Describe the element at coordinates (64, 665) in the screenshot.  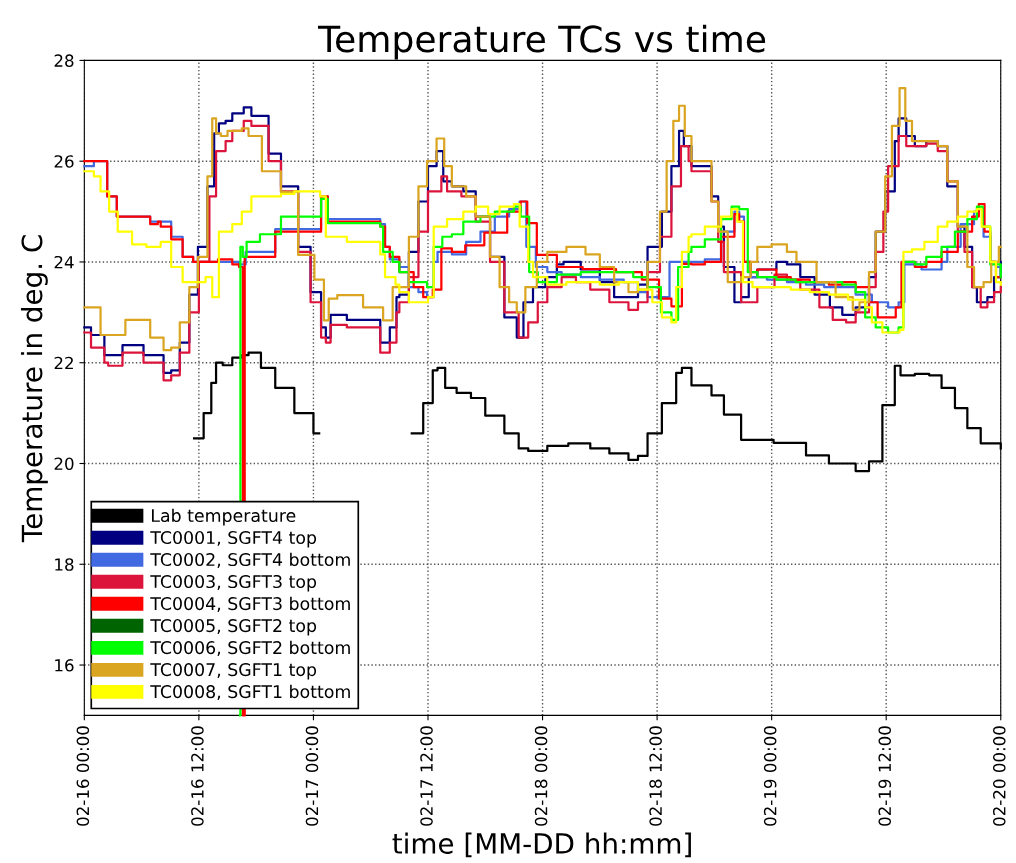
I see `y-tick-label: 16` at that location.